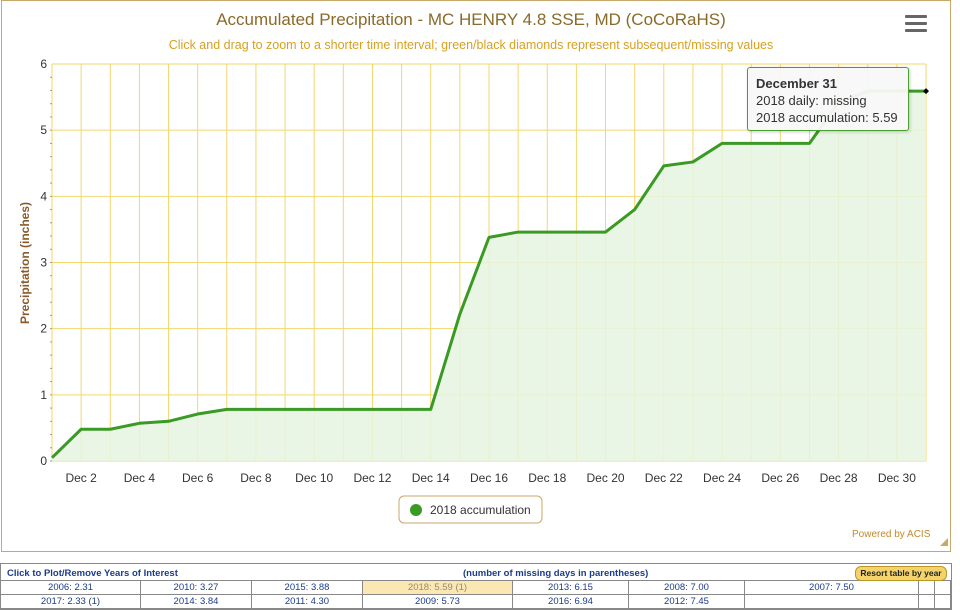 The height and width of the screenshot is (610, 960). I want to click on year-cell: 2016: 6.94, so click(571, 602).